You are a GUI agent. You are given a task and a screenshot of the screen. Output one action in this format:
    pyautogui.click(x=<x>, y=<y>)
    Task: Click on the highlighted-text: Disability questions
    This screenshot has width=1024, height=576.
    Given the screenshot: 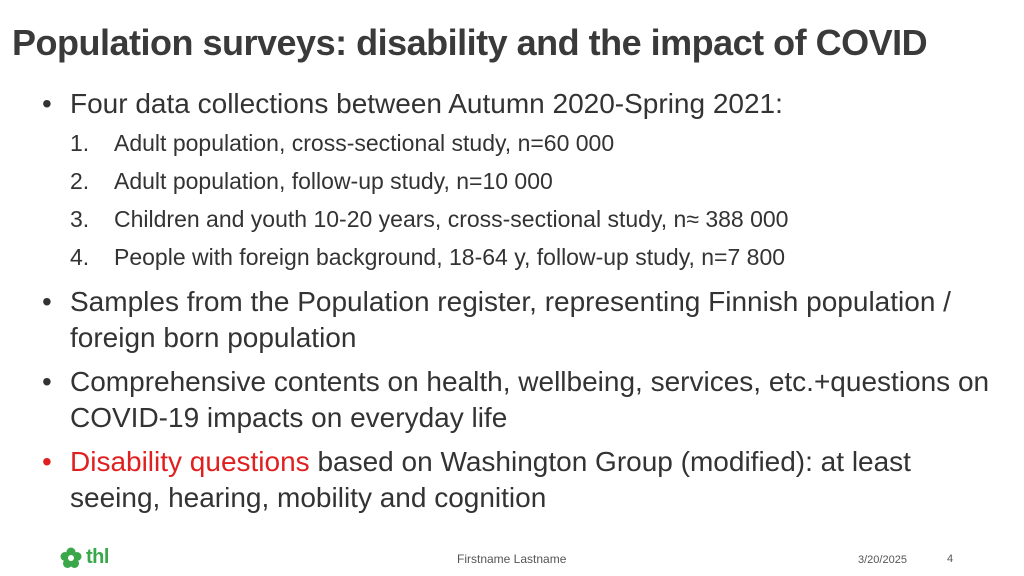 What is the action you would take?
    pyautogui.click(x=190, y=461)
    